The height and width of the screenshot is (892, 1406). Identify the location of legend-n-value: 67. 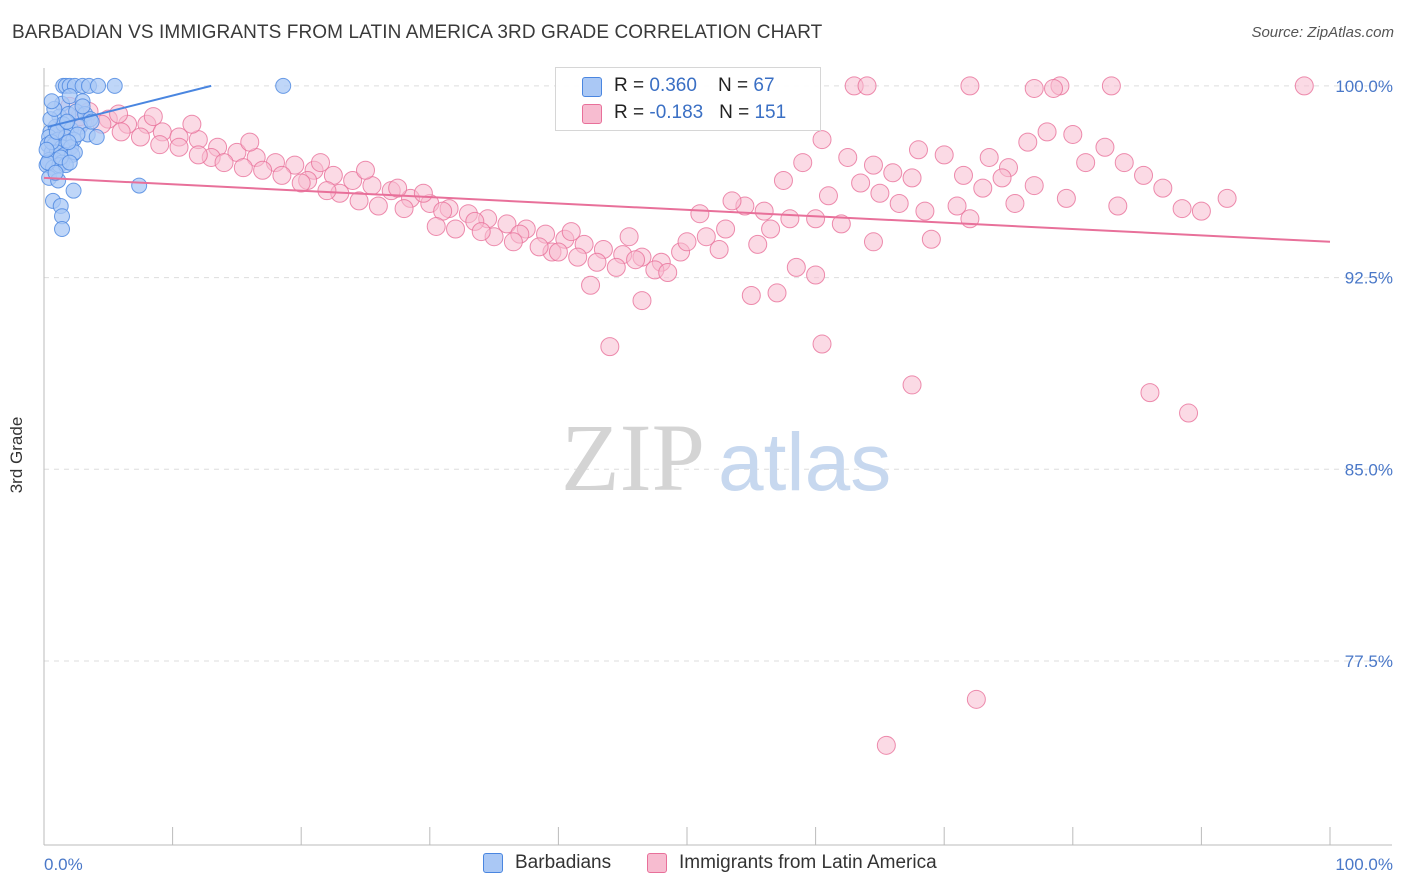
(764, 85).